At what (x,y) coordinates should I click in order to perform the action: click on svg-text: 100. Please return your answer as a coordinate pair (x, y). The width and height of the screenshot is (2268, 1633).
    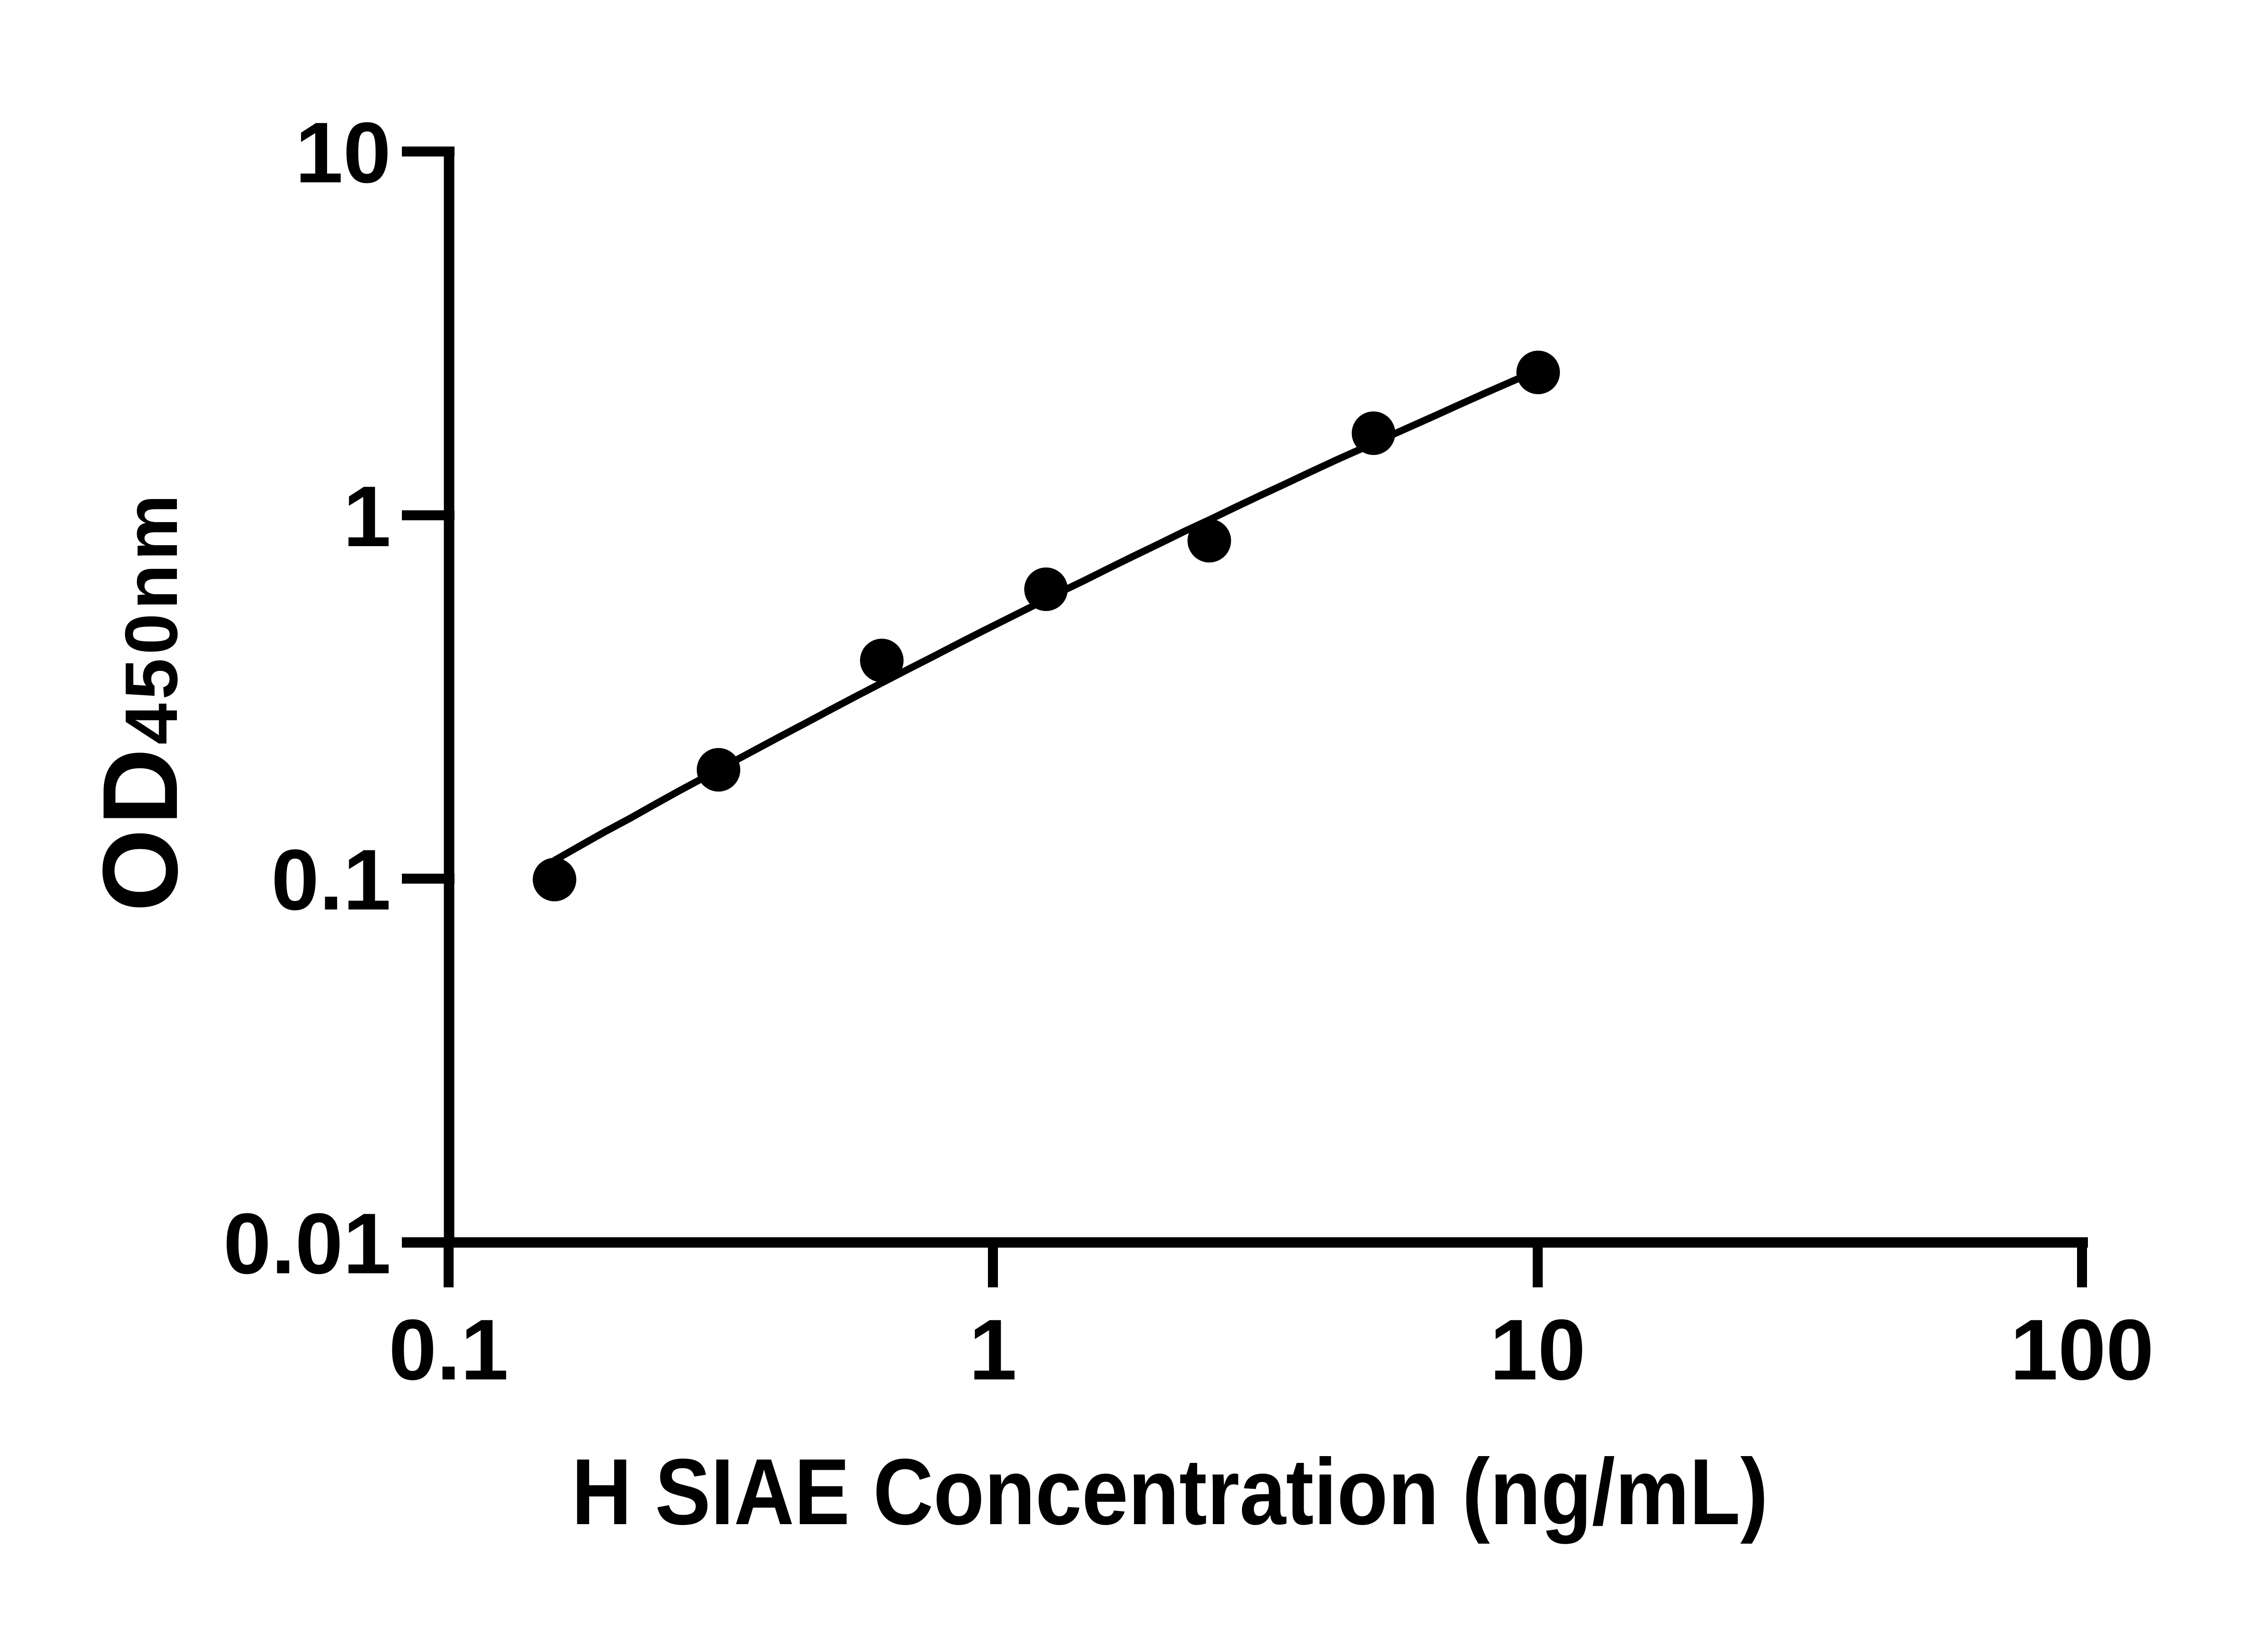
    Looking at the image, I should click on (2082, 1350).